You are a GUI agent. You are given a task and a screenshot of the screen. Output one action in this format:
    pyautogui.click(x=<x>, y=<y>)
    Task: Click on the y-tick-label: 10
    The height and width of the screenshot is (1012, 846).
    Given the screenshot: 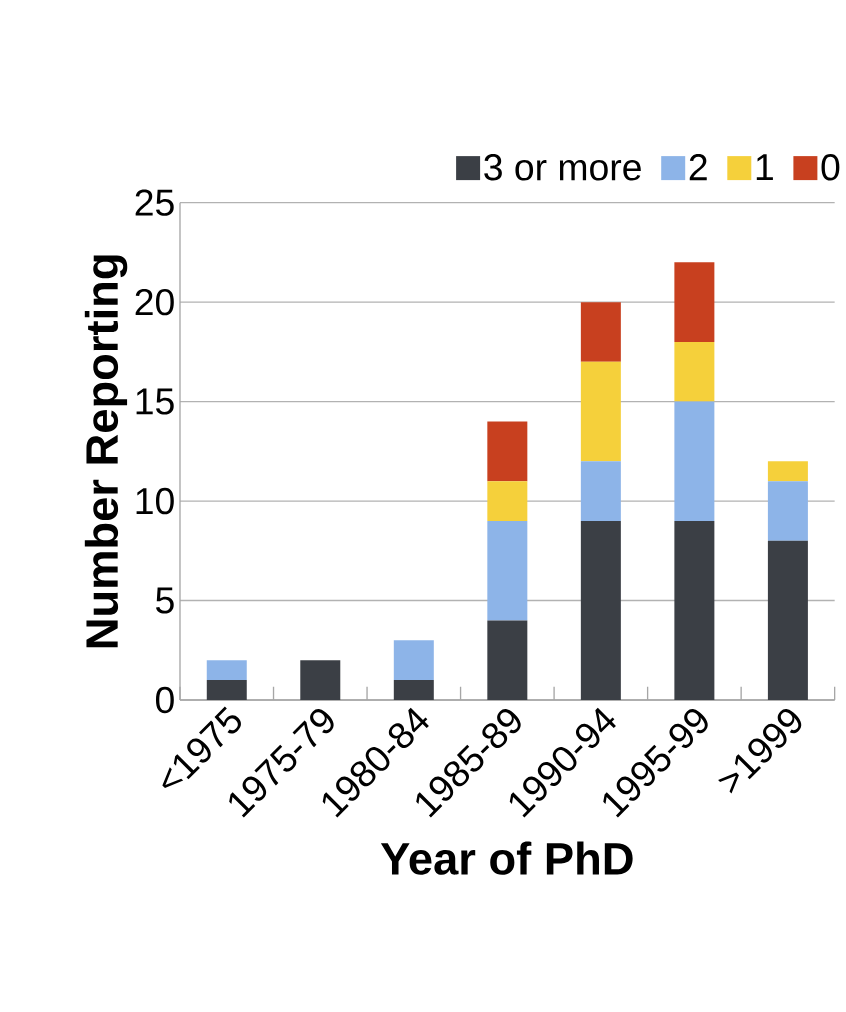 What is the action you would take?
    pyautogui.click(x=155, y=501)
    